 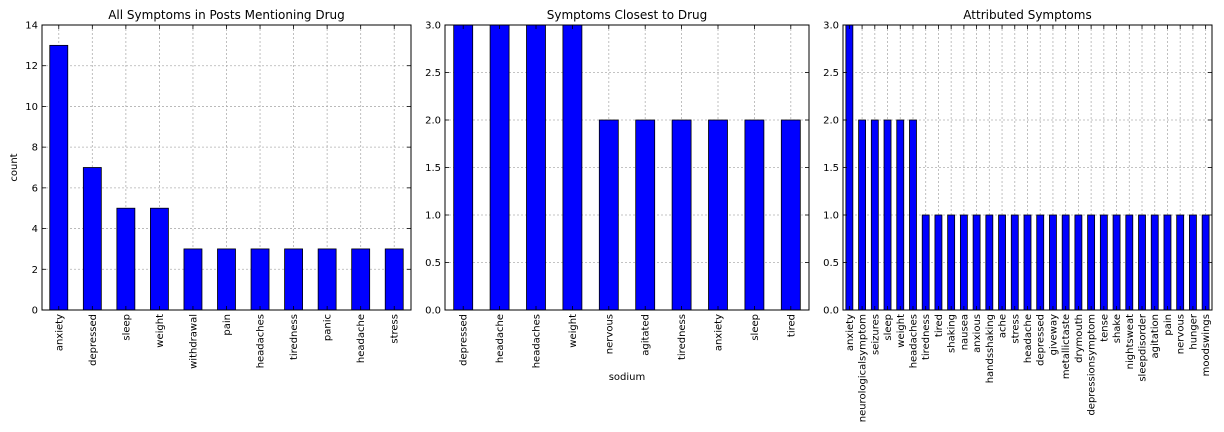 I want to click on y-tick-label: 1.0, so click(x=433, y=216).